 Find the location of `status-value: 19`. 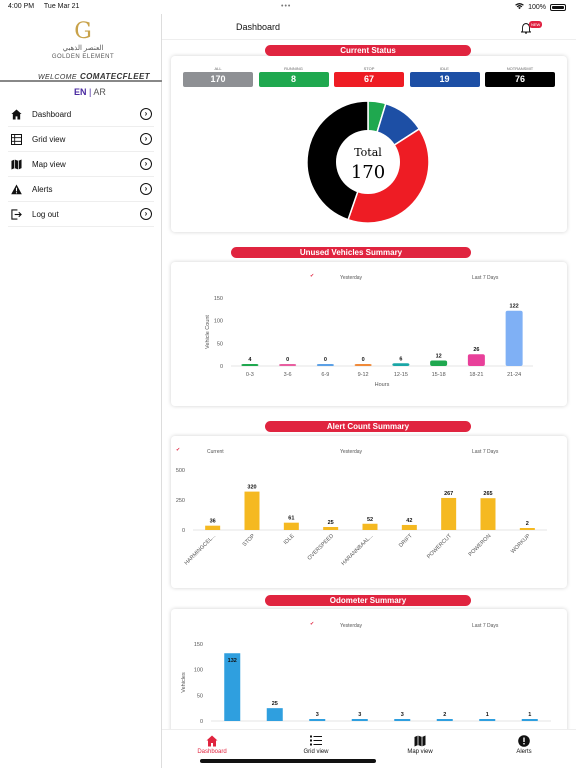

status-value: 19 is located at coordinates (444, 79).